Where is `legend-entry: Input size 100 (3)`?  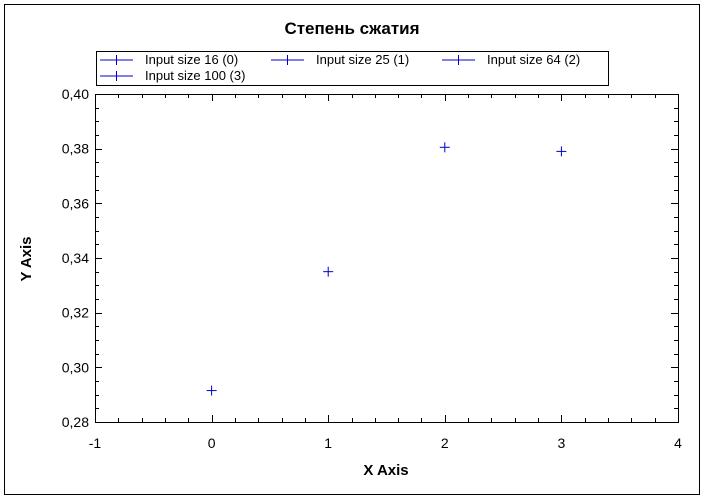
legend-entry: Input size 100 (3) is located at coordinates (172, 75).